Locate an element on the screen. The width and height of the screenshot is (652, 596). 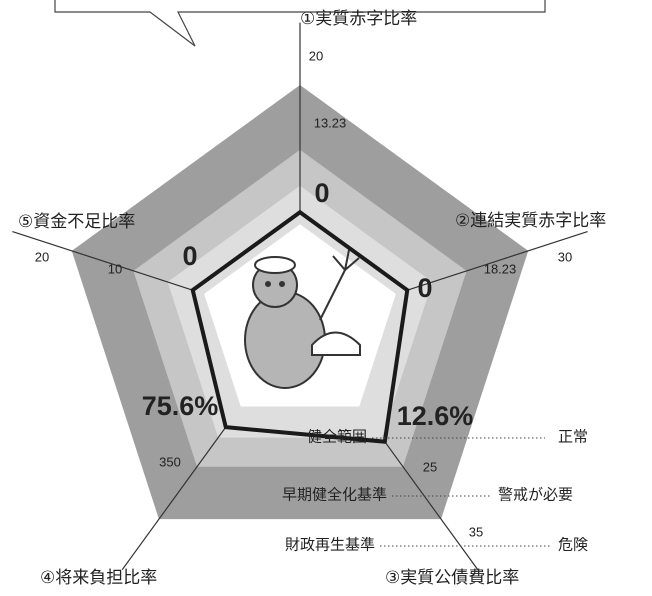
tick-label: 350 is located at coordinates (170, 461).